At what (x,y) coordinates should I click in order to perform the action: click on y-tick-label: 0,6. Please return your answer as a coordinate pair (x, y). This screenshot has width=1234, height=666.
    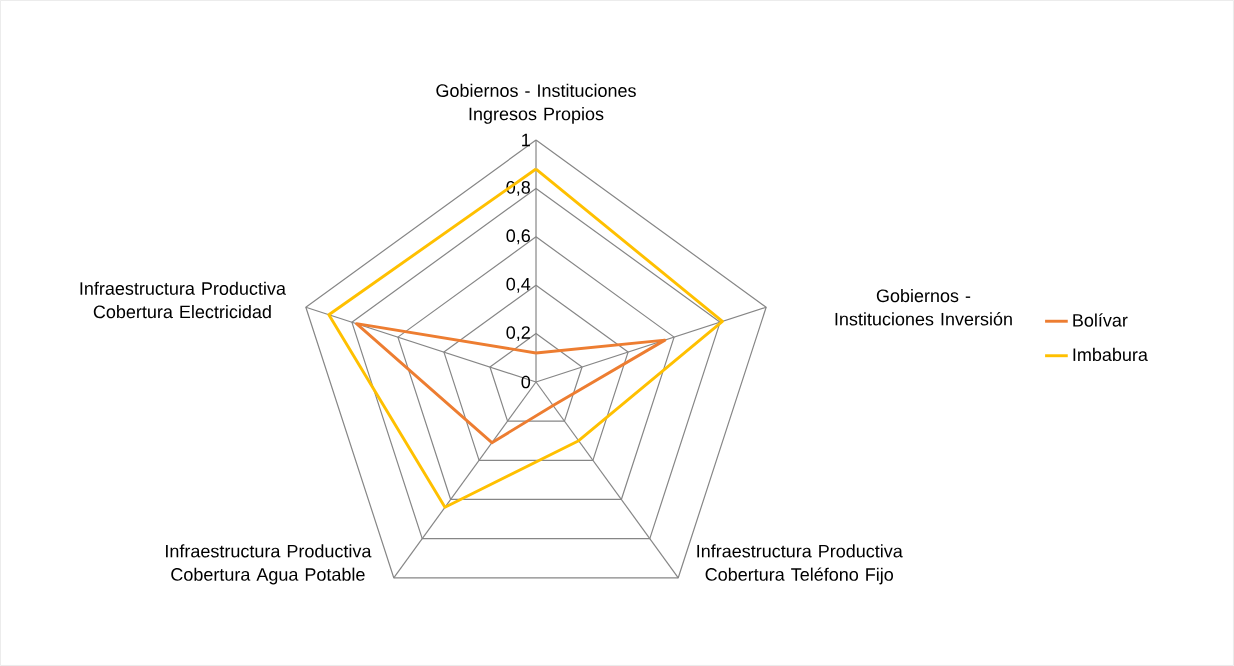
    Looking at the image, I should click on (518, 237).